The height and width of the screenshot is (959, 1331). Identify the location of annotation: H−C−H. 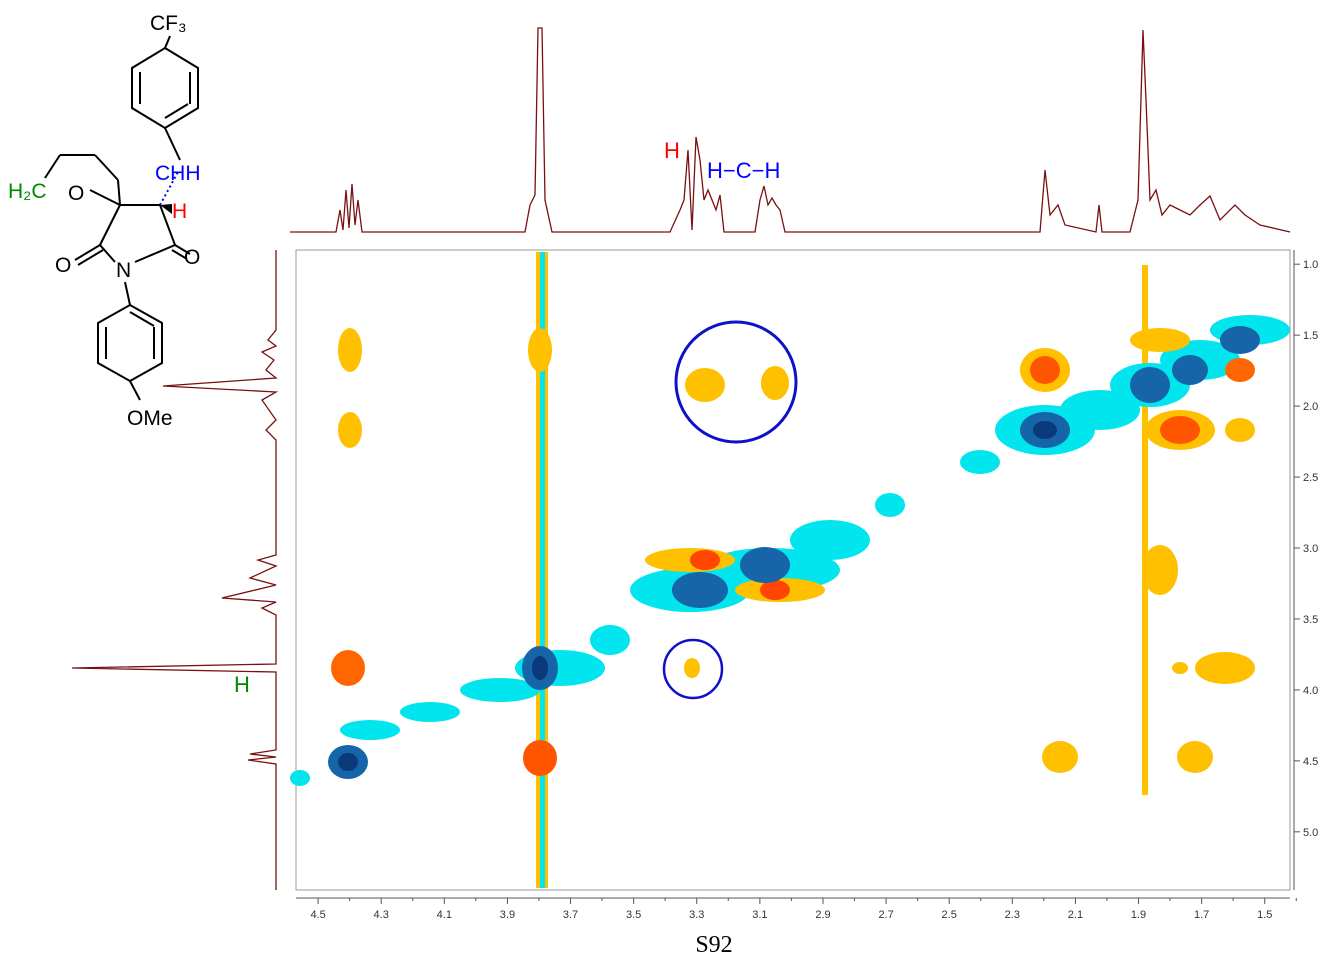
(743, 170).